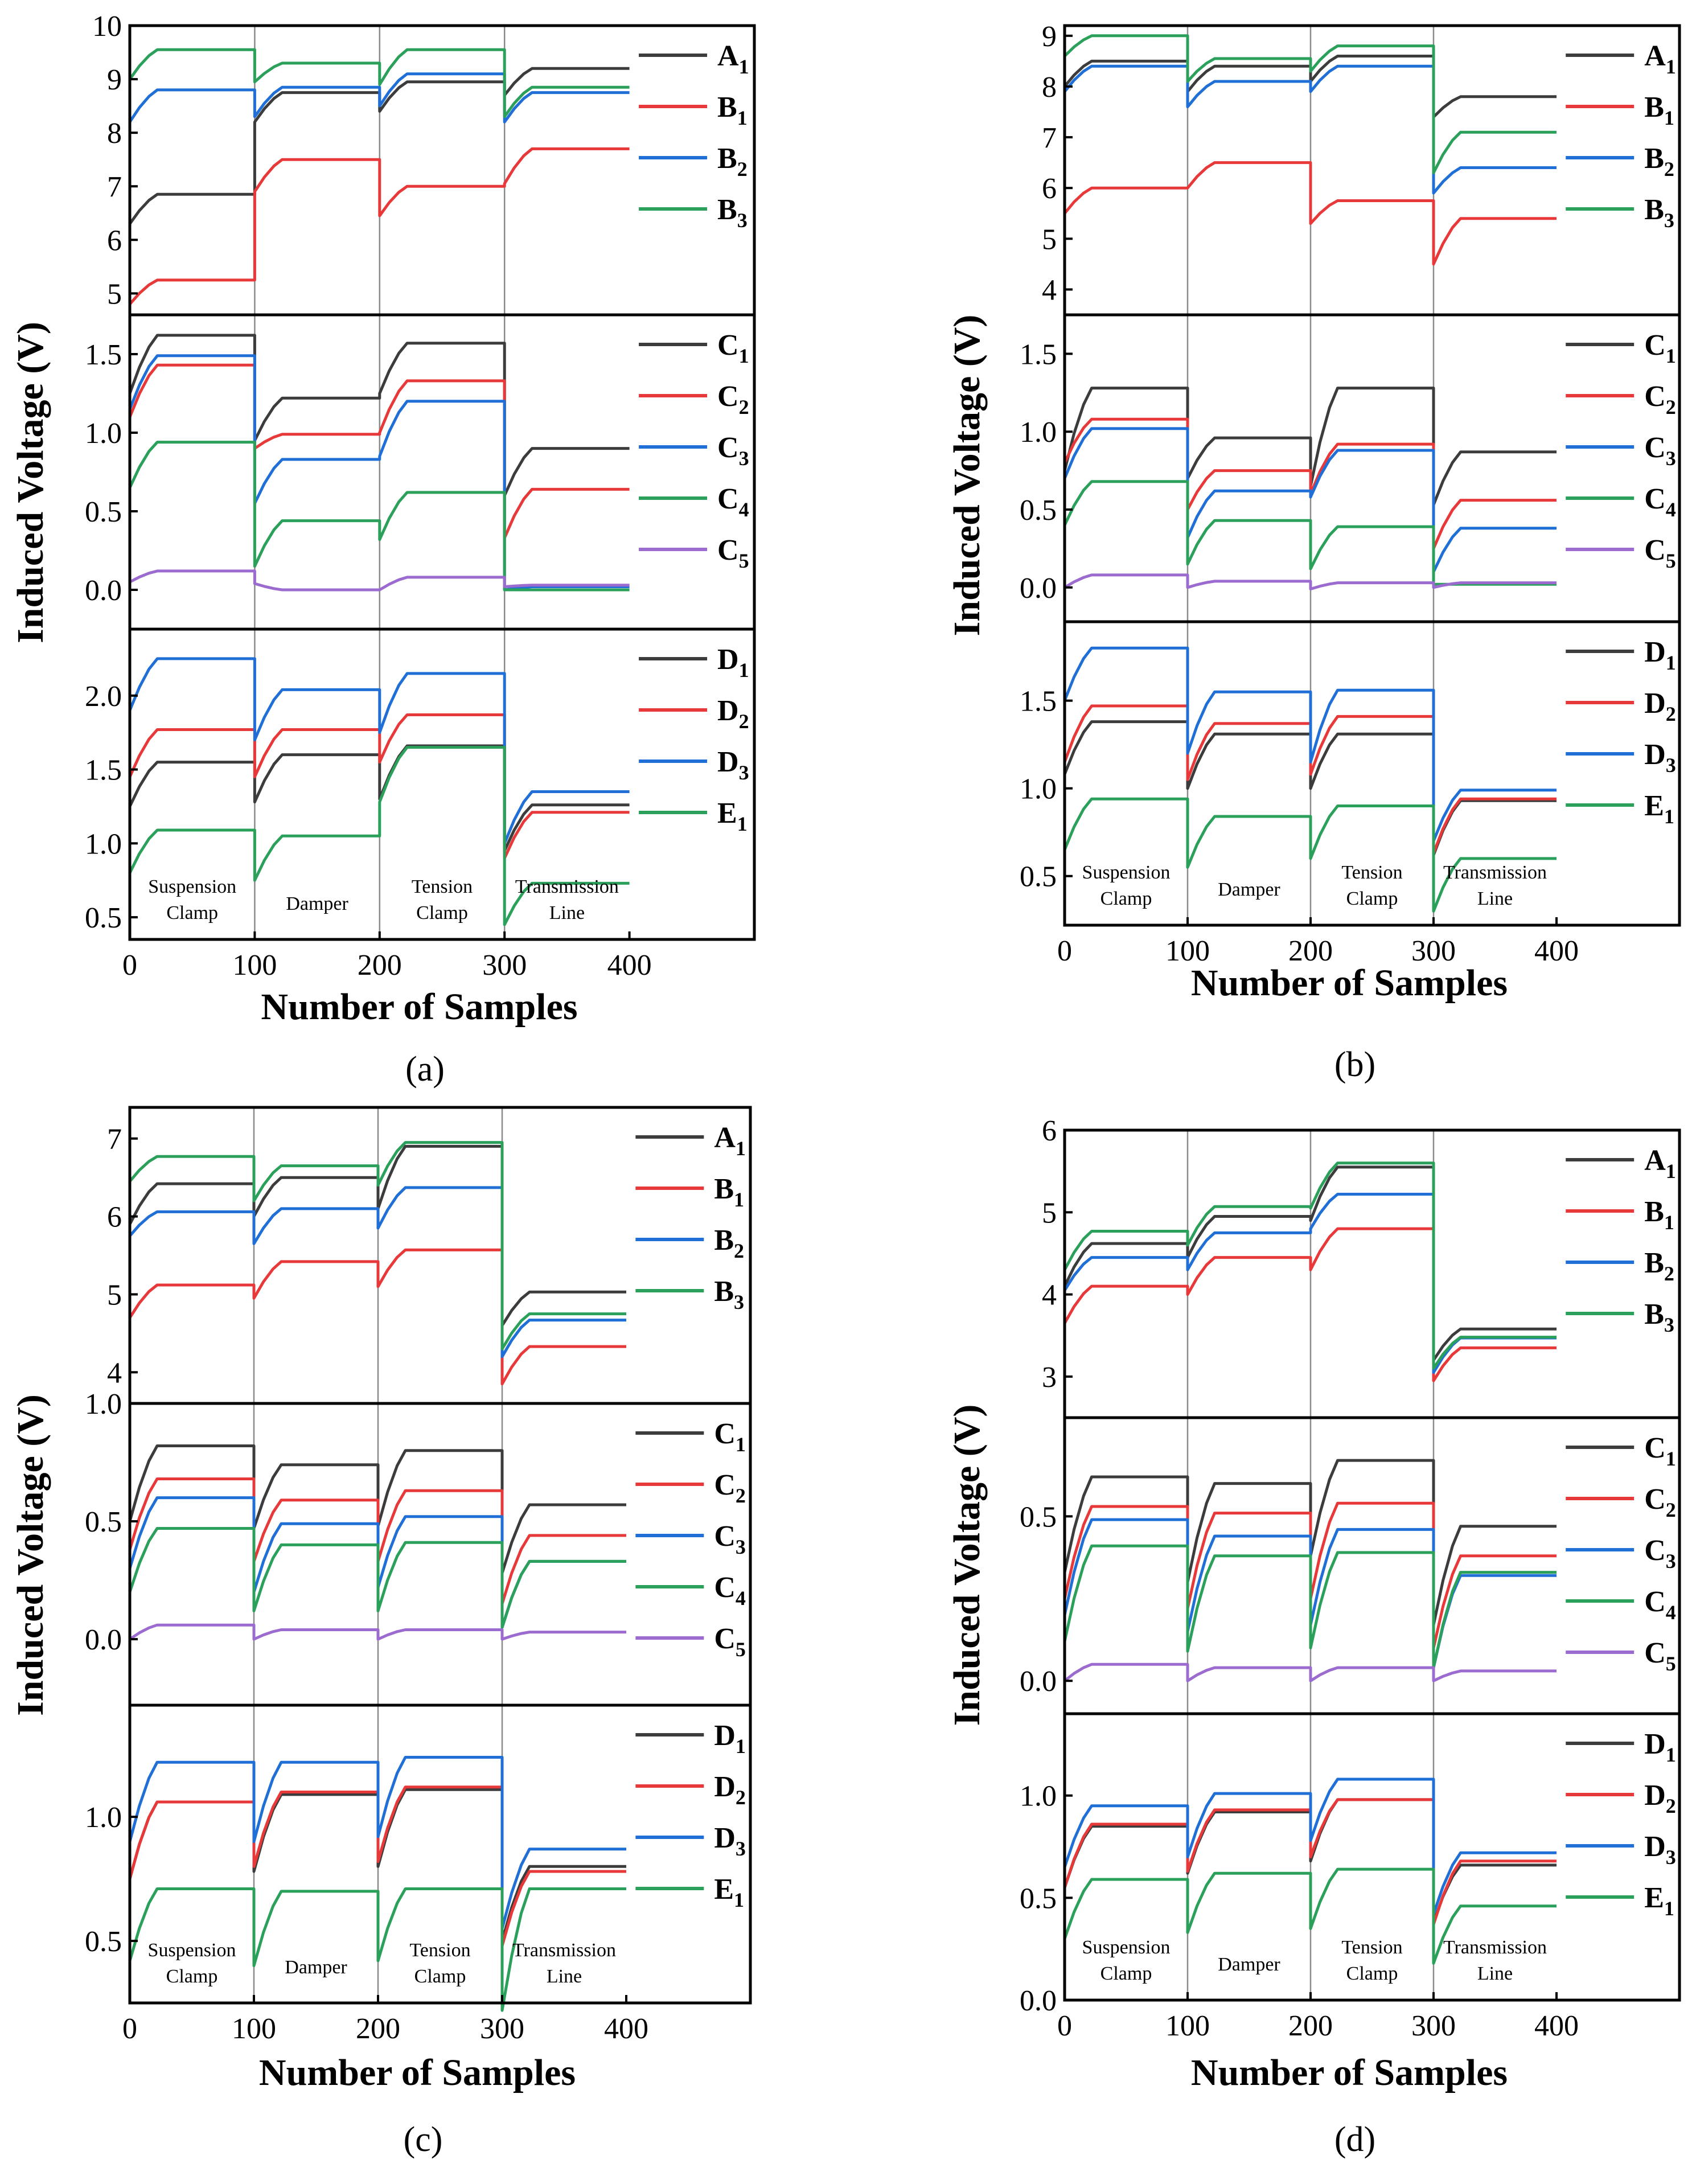  Describe the element at coordinates (1659, 161) in the screenshot. I see `legend-label: B2` at that location.